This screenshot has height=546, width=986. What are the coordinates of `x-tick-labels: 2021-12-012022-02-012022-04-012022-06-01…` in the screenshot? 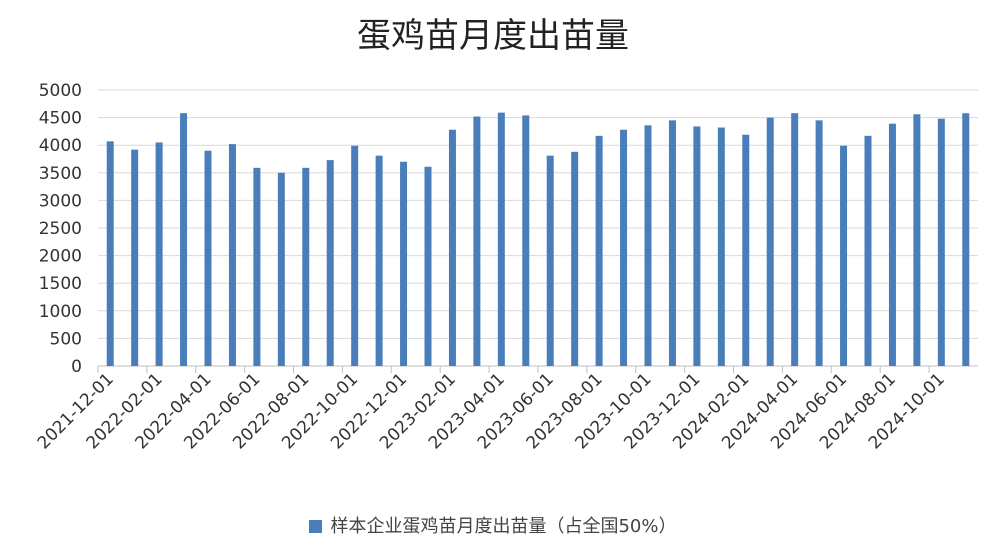 It's located at (491, 411).